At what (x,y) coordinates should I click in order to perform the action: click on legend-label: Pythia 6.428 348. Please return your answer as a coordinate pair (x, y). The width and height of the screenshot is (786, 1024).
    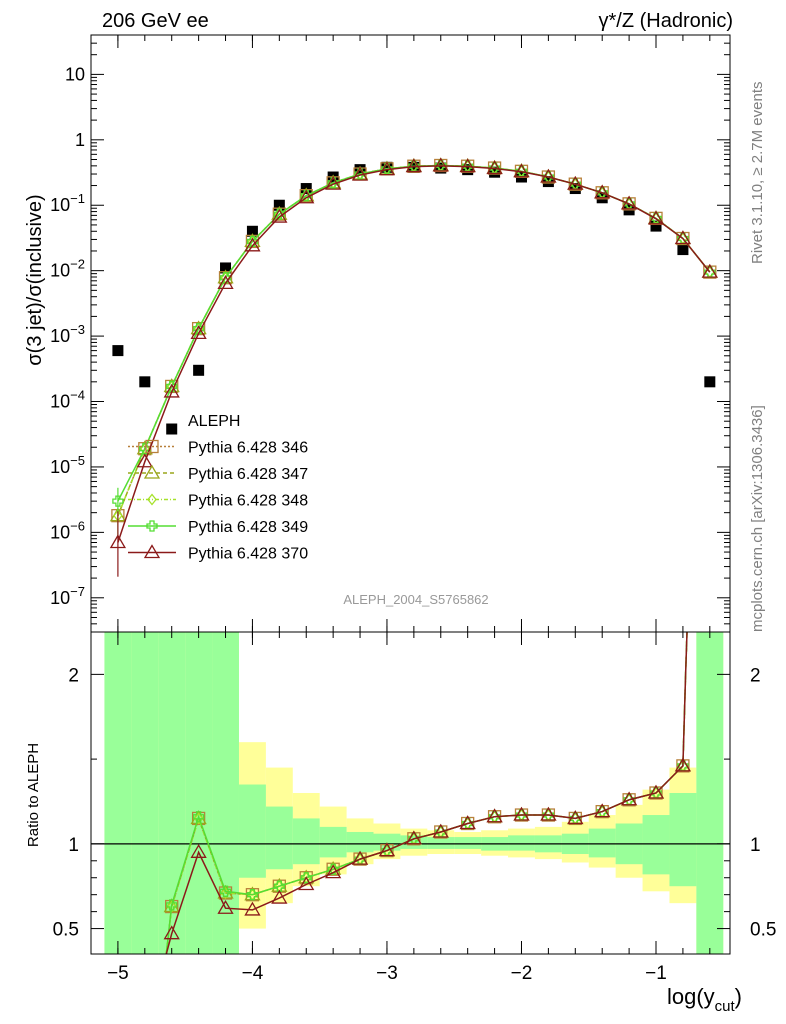
    Looking at the image, I should click on (248, 501).